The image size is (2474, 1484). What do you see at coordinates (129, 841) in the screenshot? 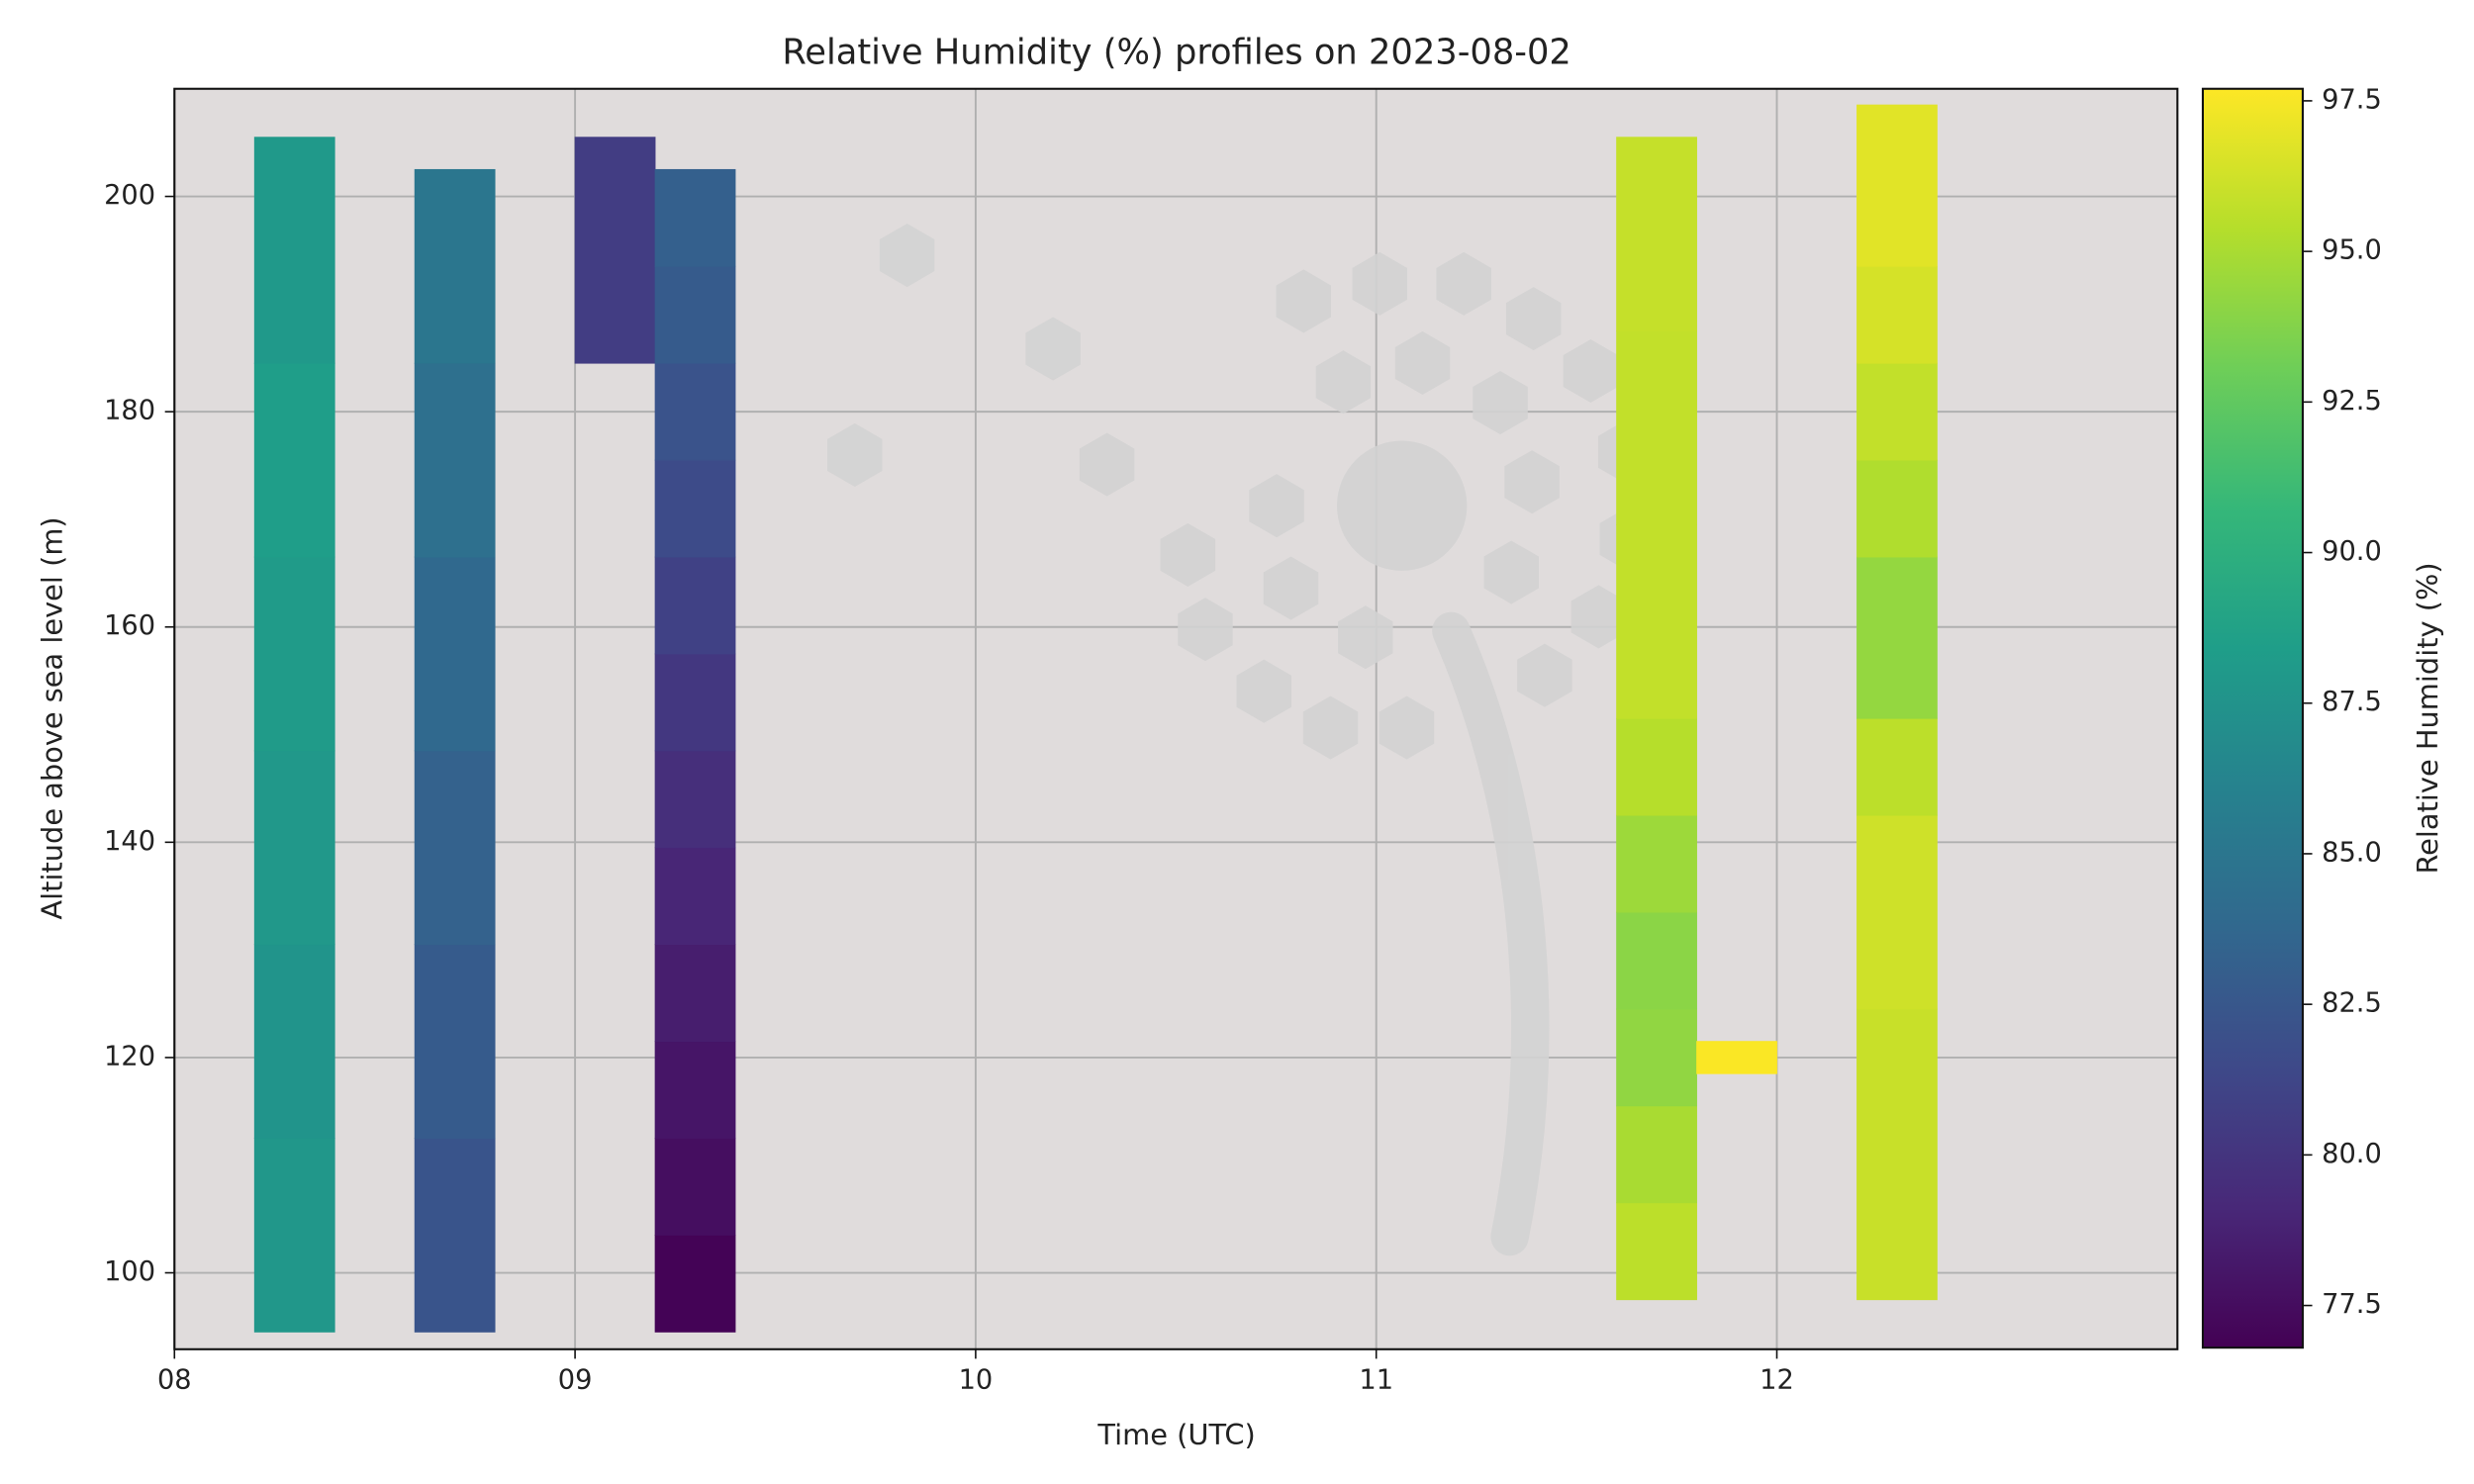
I see `y-tick-label: 140` at bounding box center [129, 841].